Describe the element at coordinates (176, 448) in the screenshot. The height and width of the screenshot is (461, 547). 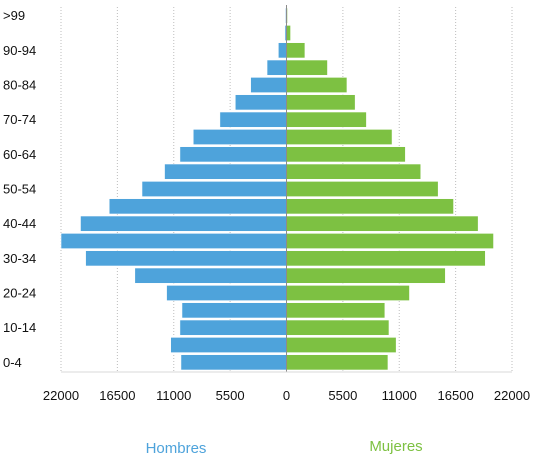
I see `legend-item-hombres: Hombres` at that location.